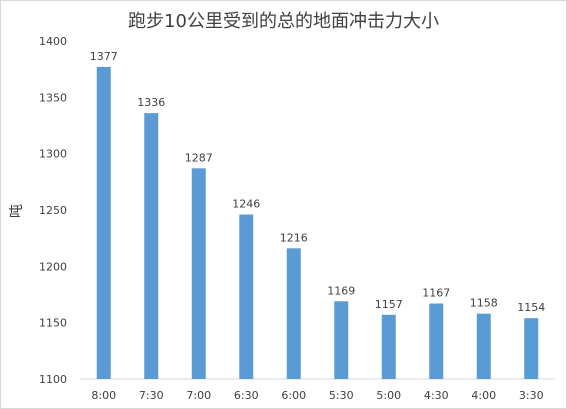 The width and height of the screenshot is (567, 409). I want to click on data-label: 1167, so click(436, 293).